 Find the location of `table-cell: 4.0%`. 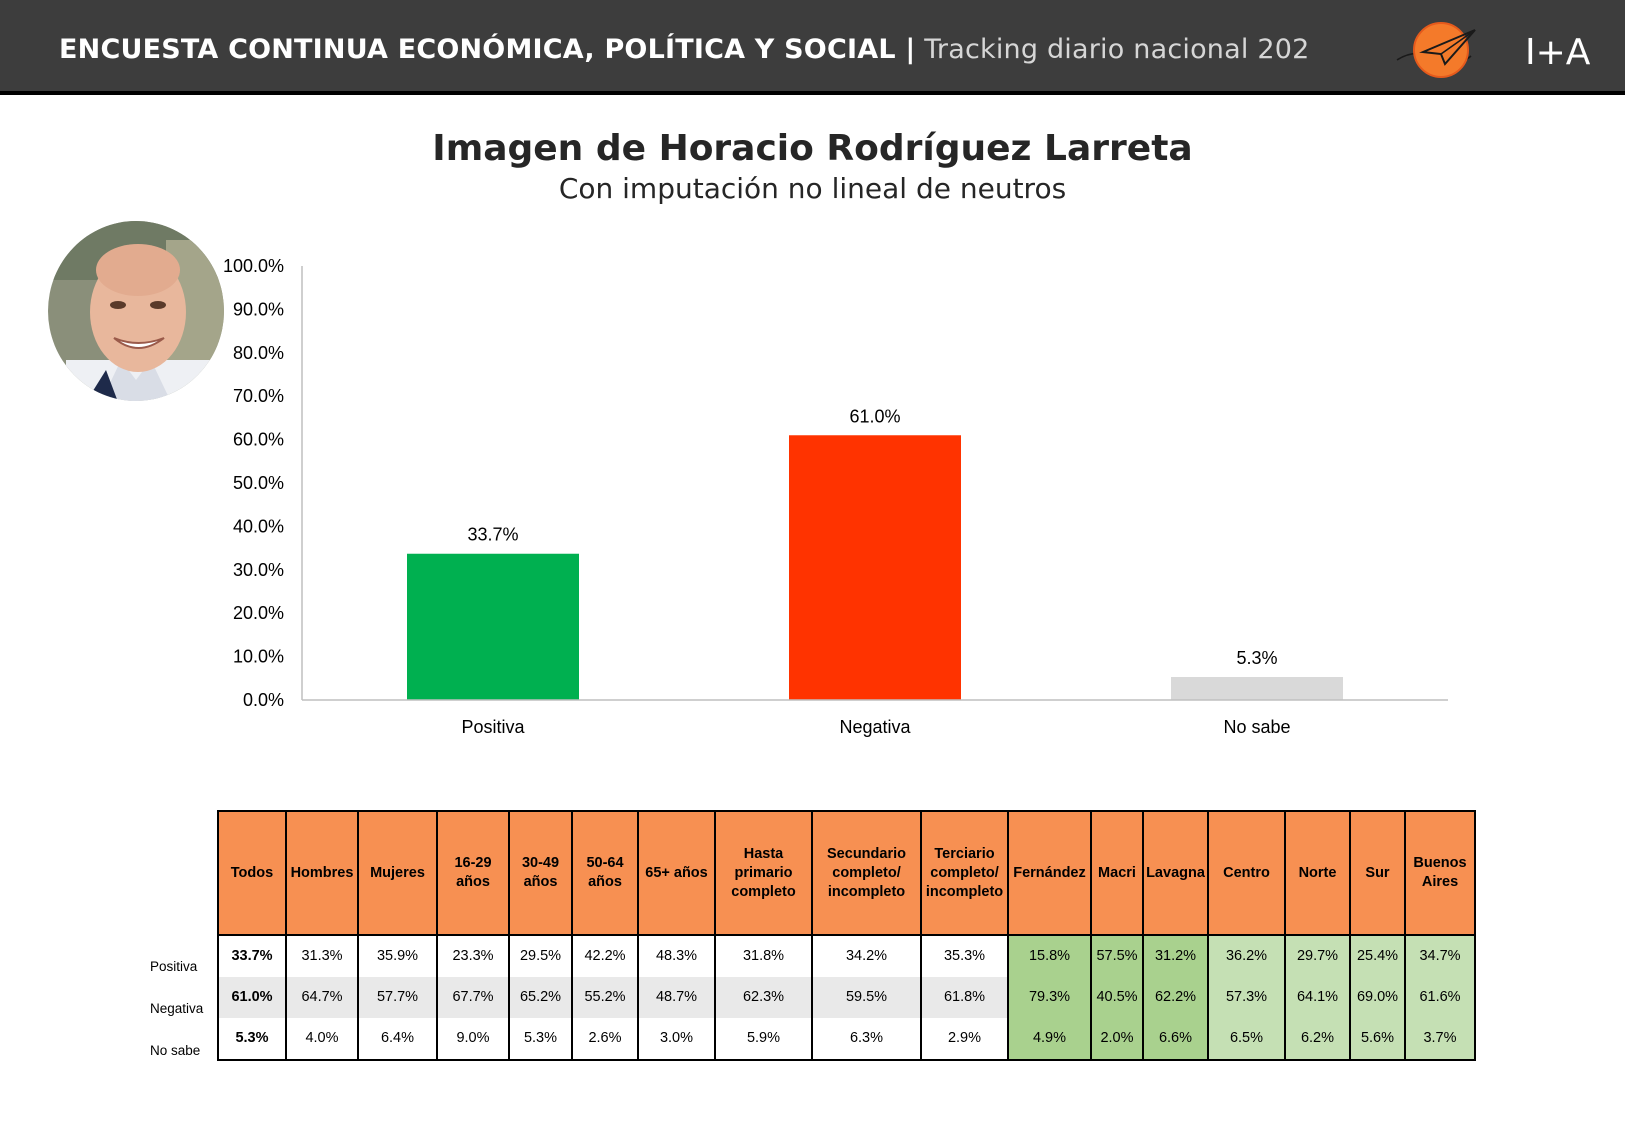

table-cell: 4.0% is located at coordinates (322, 1039).